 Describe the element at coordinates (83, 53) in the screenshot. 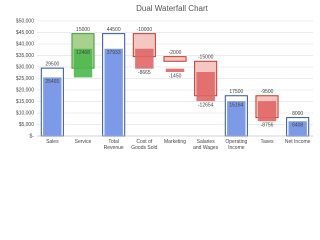

I see `actual-label: 12468` at that location.